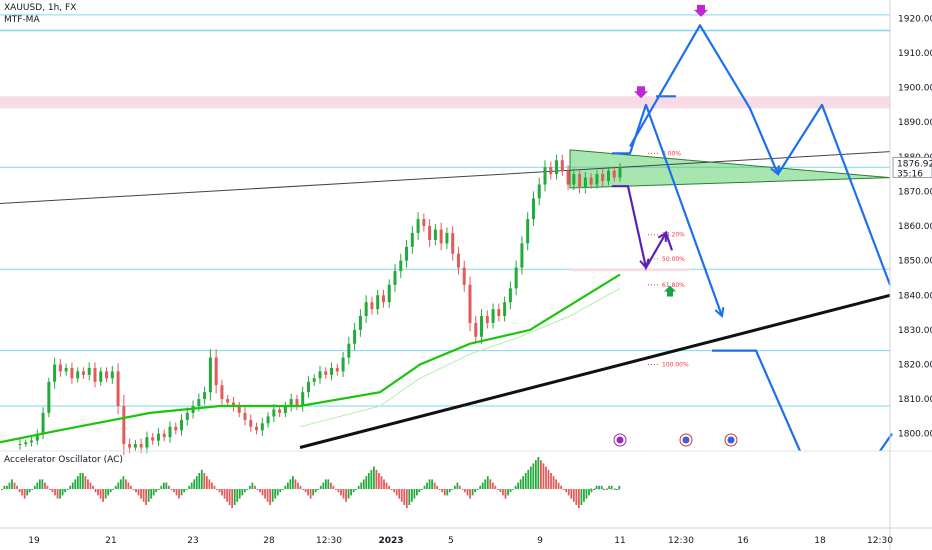 This screenshot has height=550, width=932. I want to click on flag-icon, so click(686, 440).